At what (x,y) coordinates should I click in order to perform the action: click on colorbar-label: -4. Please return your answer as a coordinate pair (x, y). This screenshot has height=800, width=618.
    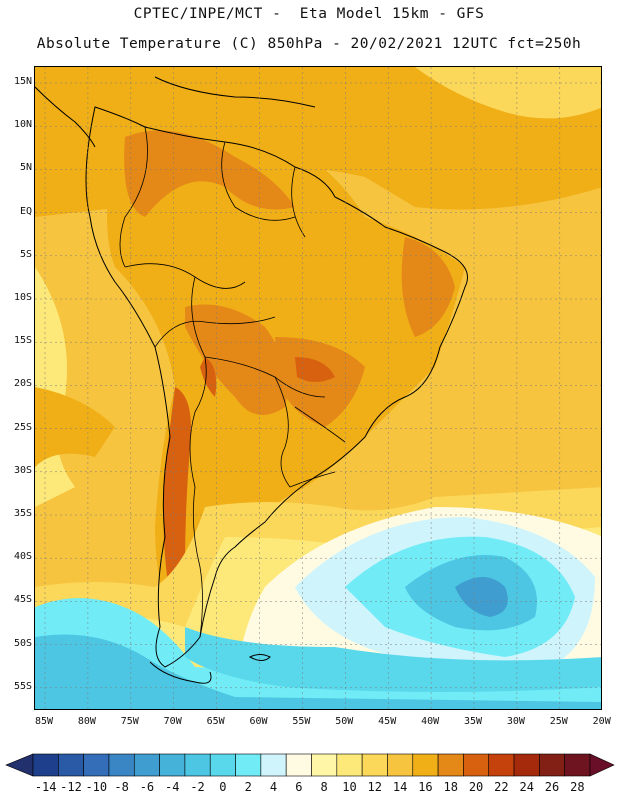
    Looking at the image, I should click on (172, 787).